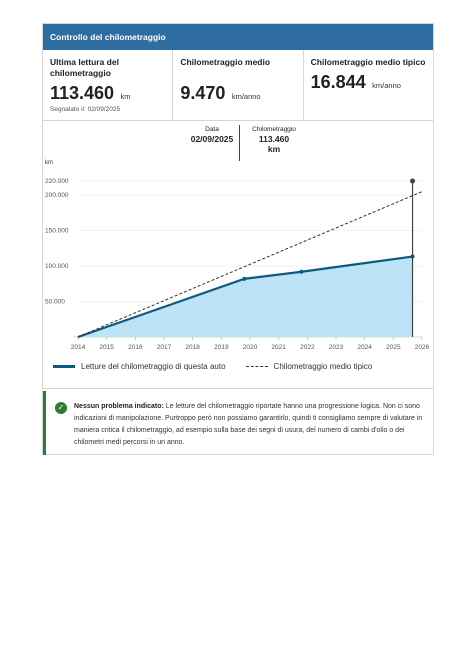 This screenshot has height=645, width=458. I want to click on series-area-fill, so click(245, 296).